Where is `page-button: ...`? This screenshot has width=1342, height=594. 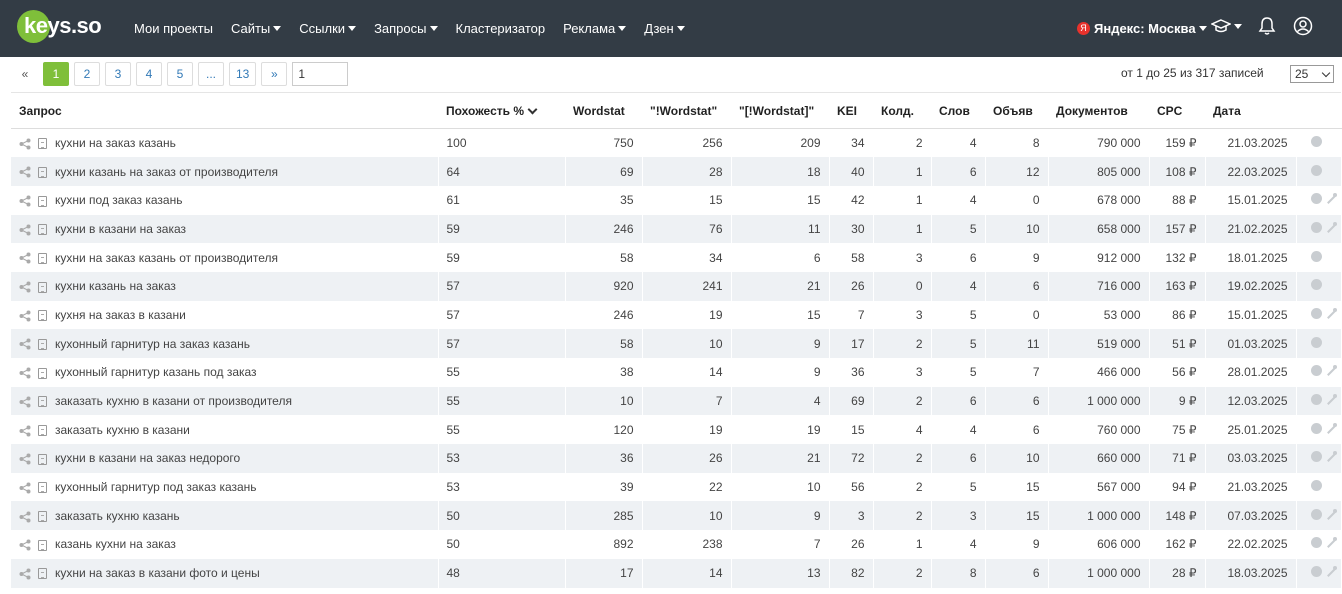 page-button: ... is located at coordinates (211, 74).